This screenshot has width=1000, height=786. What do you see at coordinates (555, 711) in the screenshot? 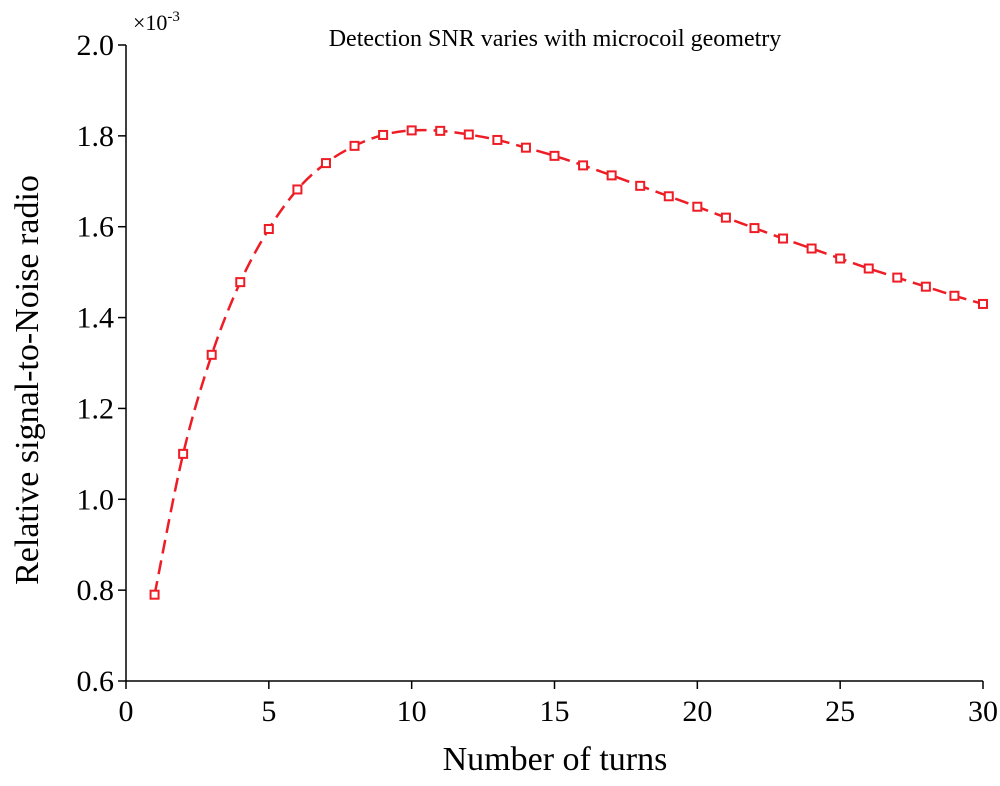
I see `x-tick-label: 15` at bounding box center [555, 711].